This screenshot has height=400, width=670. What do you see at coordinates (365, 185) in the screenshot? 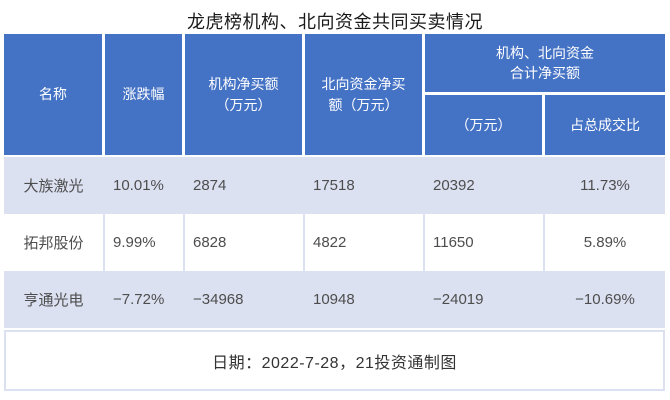
I see `cell-northbound-net: 17518` at bounding box center [365, 185].